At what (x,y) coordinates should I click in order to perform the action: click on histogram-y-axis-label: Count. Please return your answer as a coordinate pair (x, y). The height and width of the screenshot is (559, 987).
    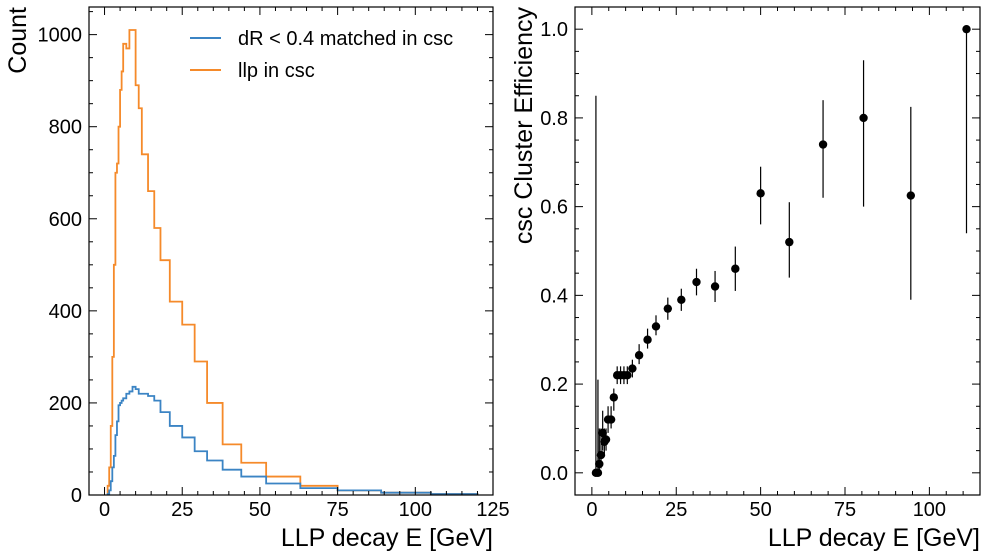
    Looking at the image, I should click on (18, 40).